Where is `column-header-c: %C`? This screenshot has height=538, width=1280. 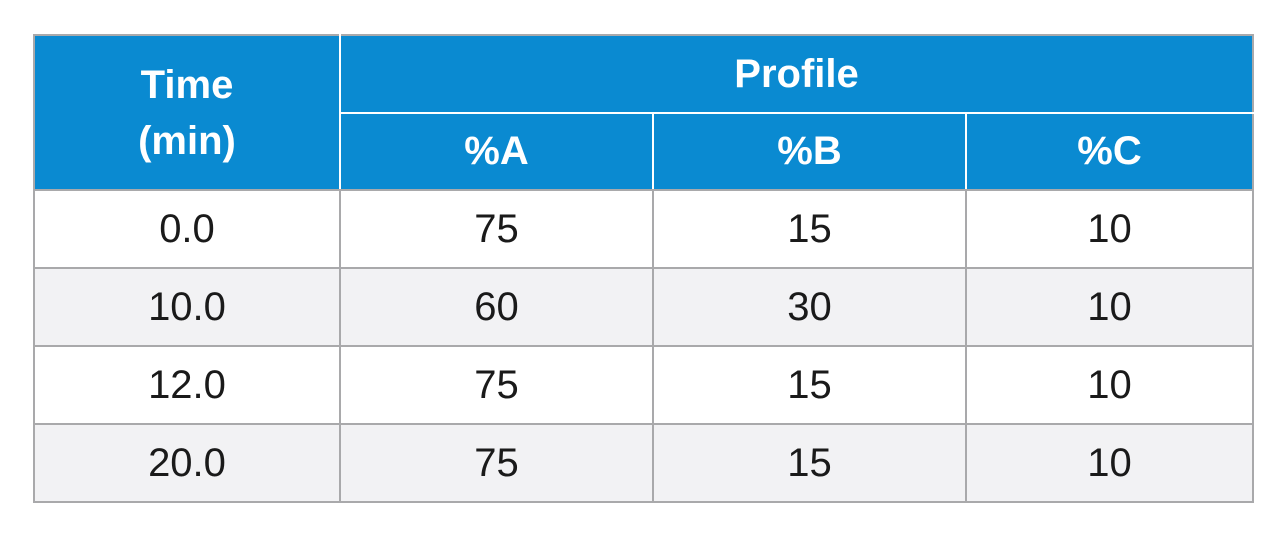
column-header-c: %C is located at coordinates (1109, 151).